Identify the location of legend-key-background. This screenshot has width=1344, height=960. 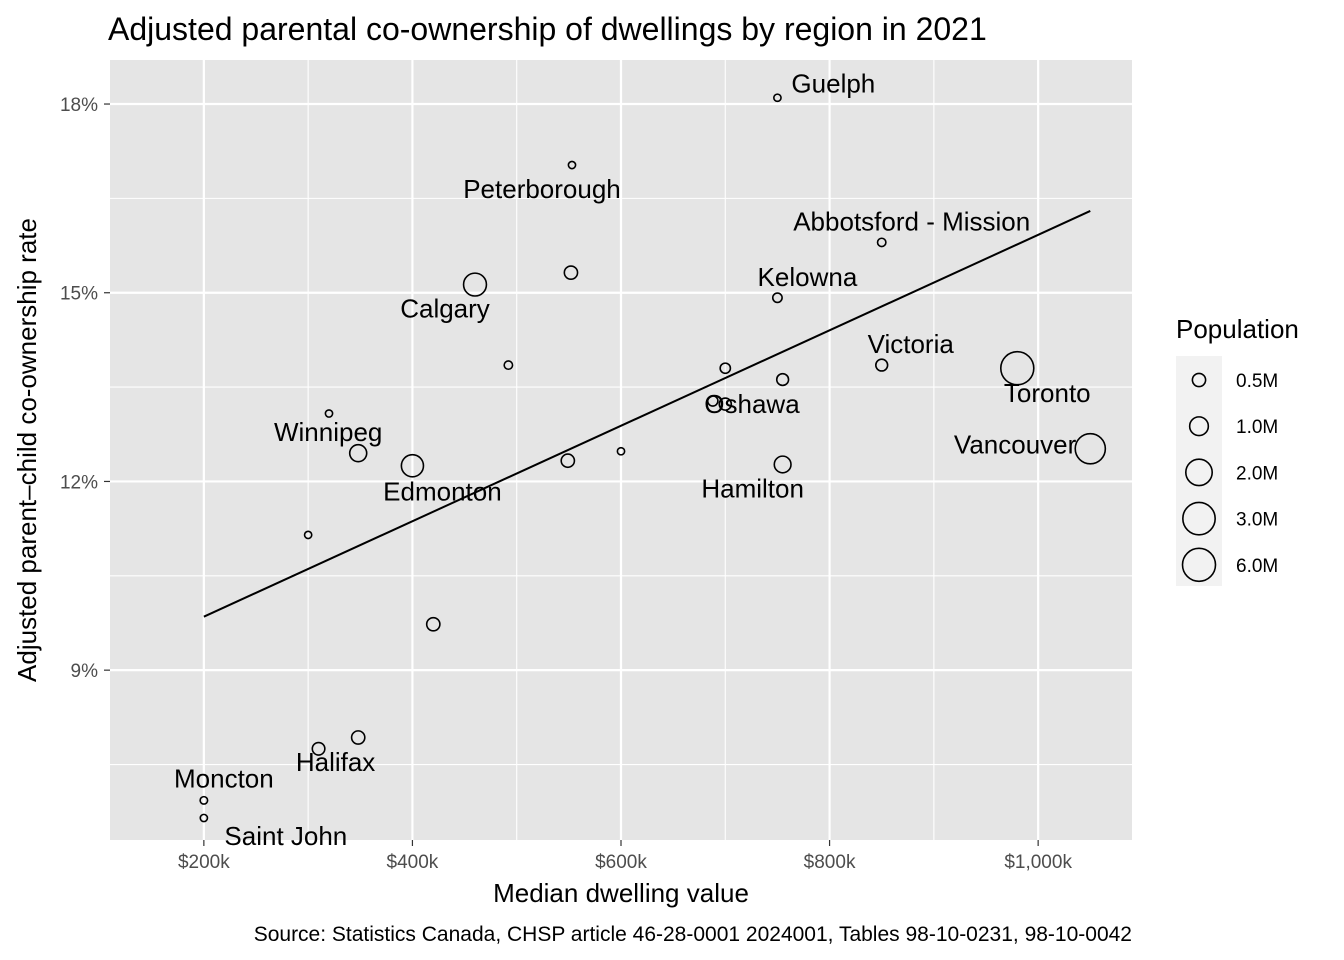
(1199, 471).